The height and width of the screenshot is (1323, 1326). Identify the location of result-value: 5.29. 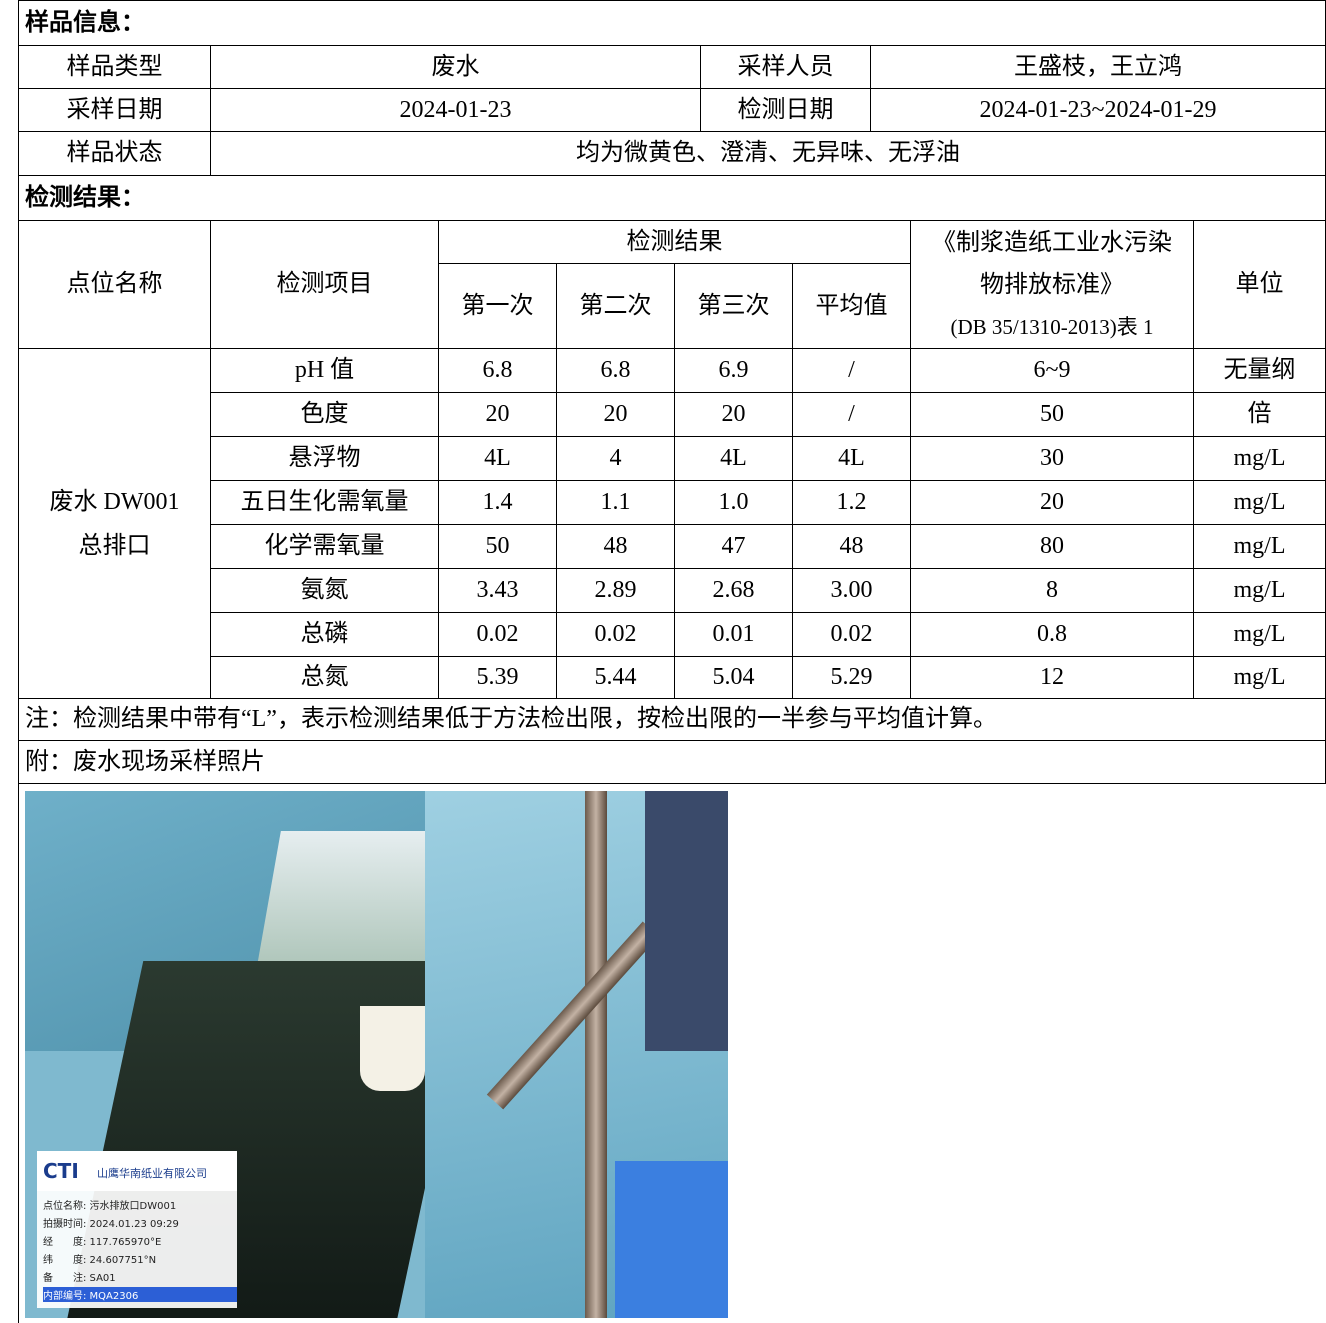
(851, 677).